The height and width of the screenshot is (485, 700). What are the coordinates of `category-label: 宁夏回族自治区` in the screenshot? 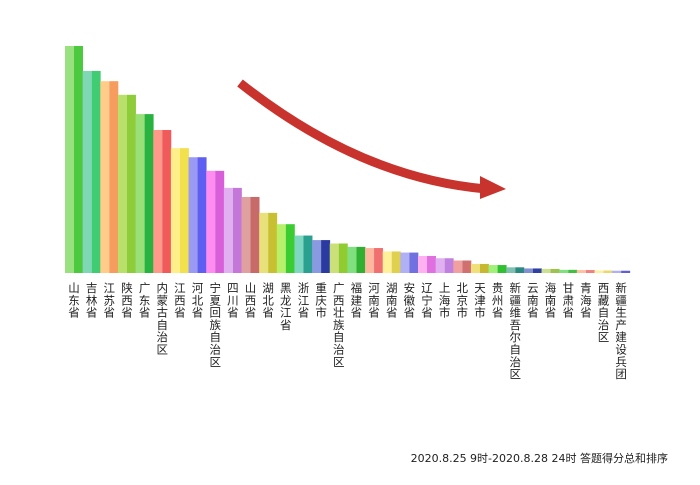 It's located at (215, 325).